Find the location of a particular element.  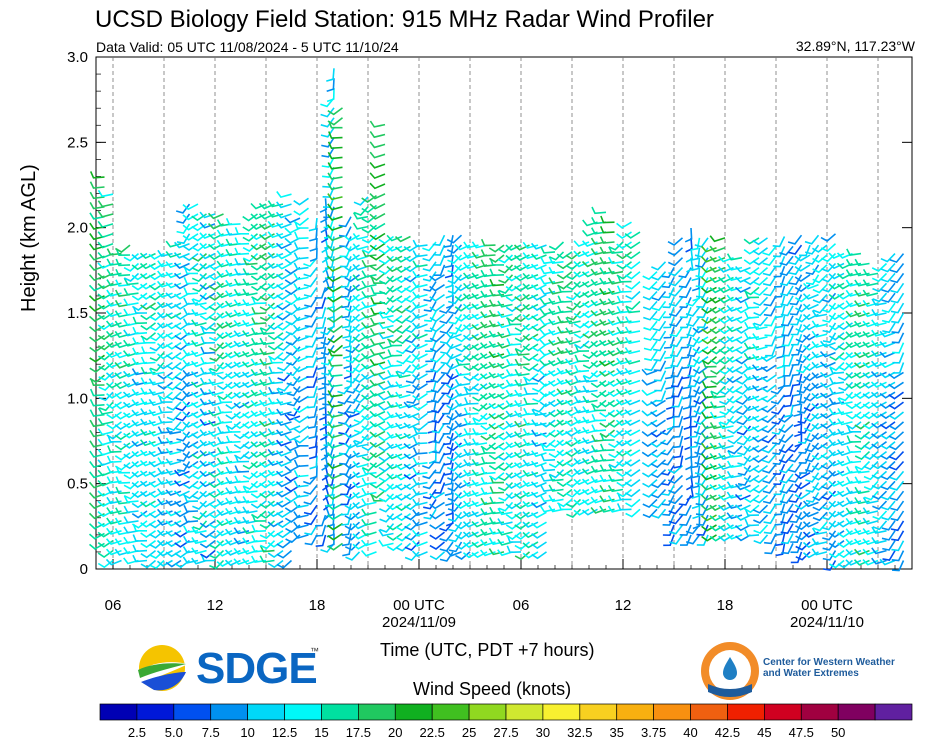

y-tick-label: 3.0 is located at coordinates (77, 57).